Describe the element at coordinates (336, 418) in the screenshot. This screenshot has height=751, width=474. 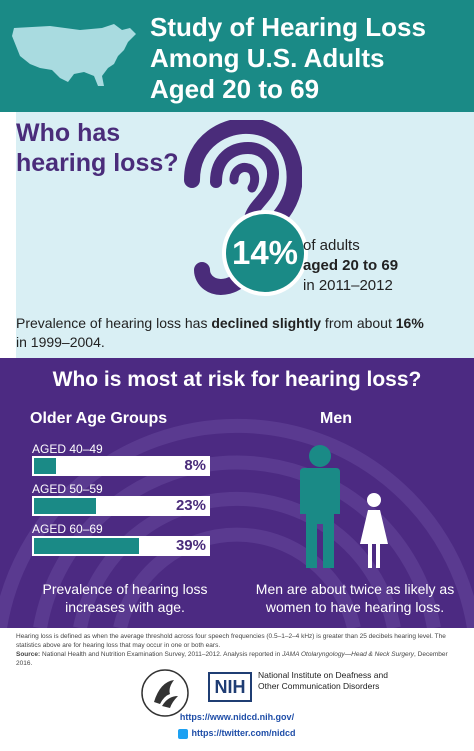
I see `men-heading: Men` at that location.